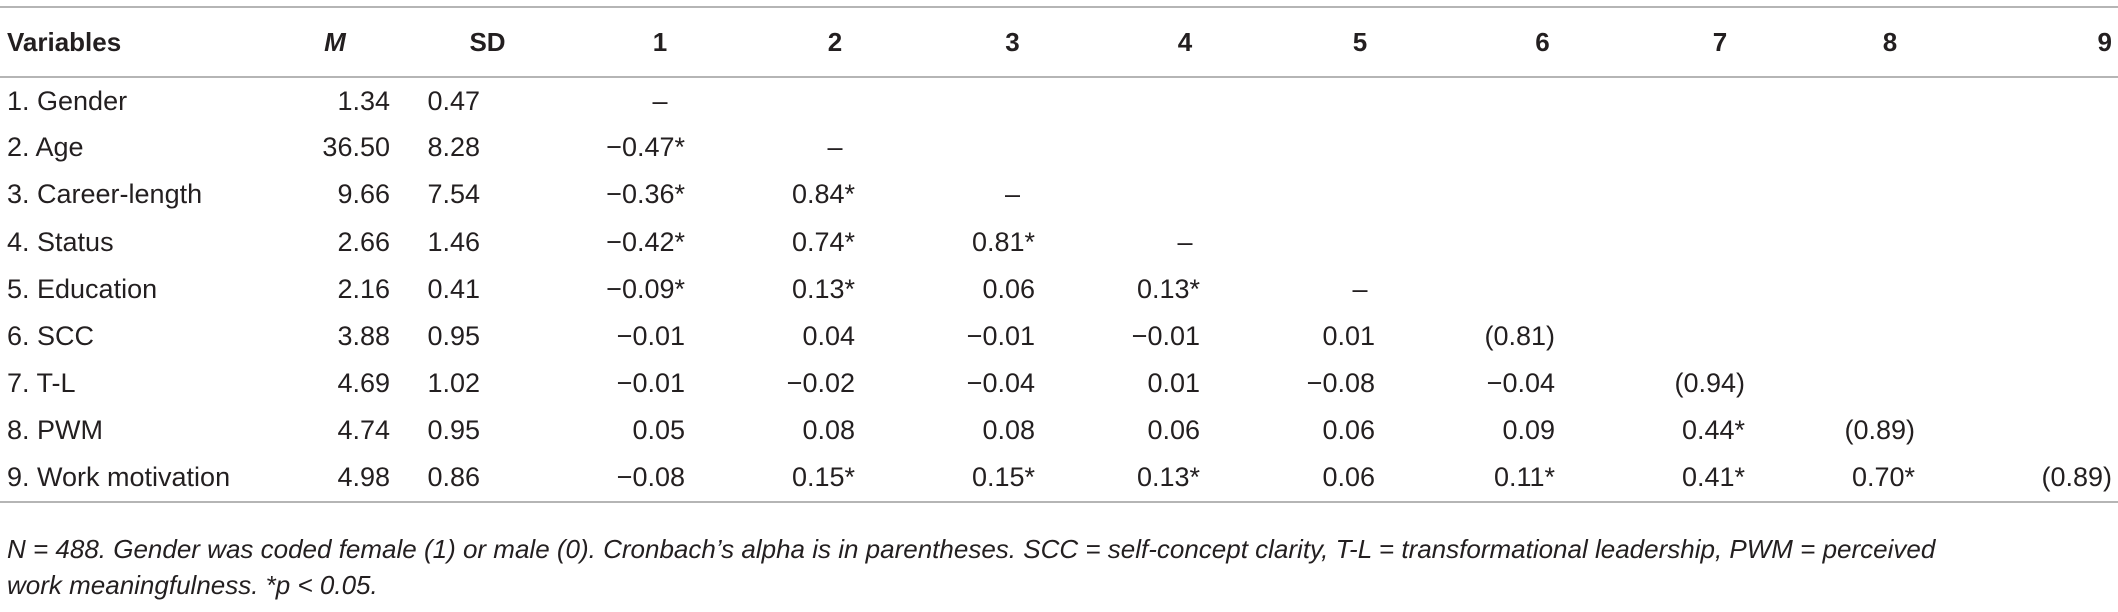  I want to click on cell-mean: 4.69, so click(363, 383).